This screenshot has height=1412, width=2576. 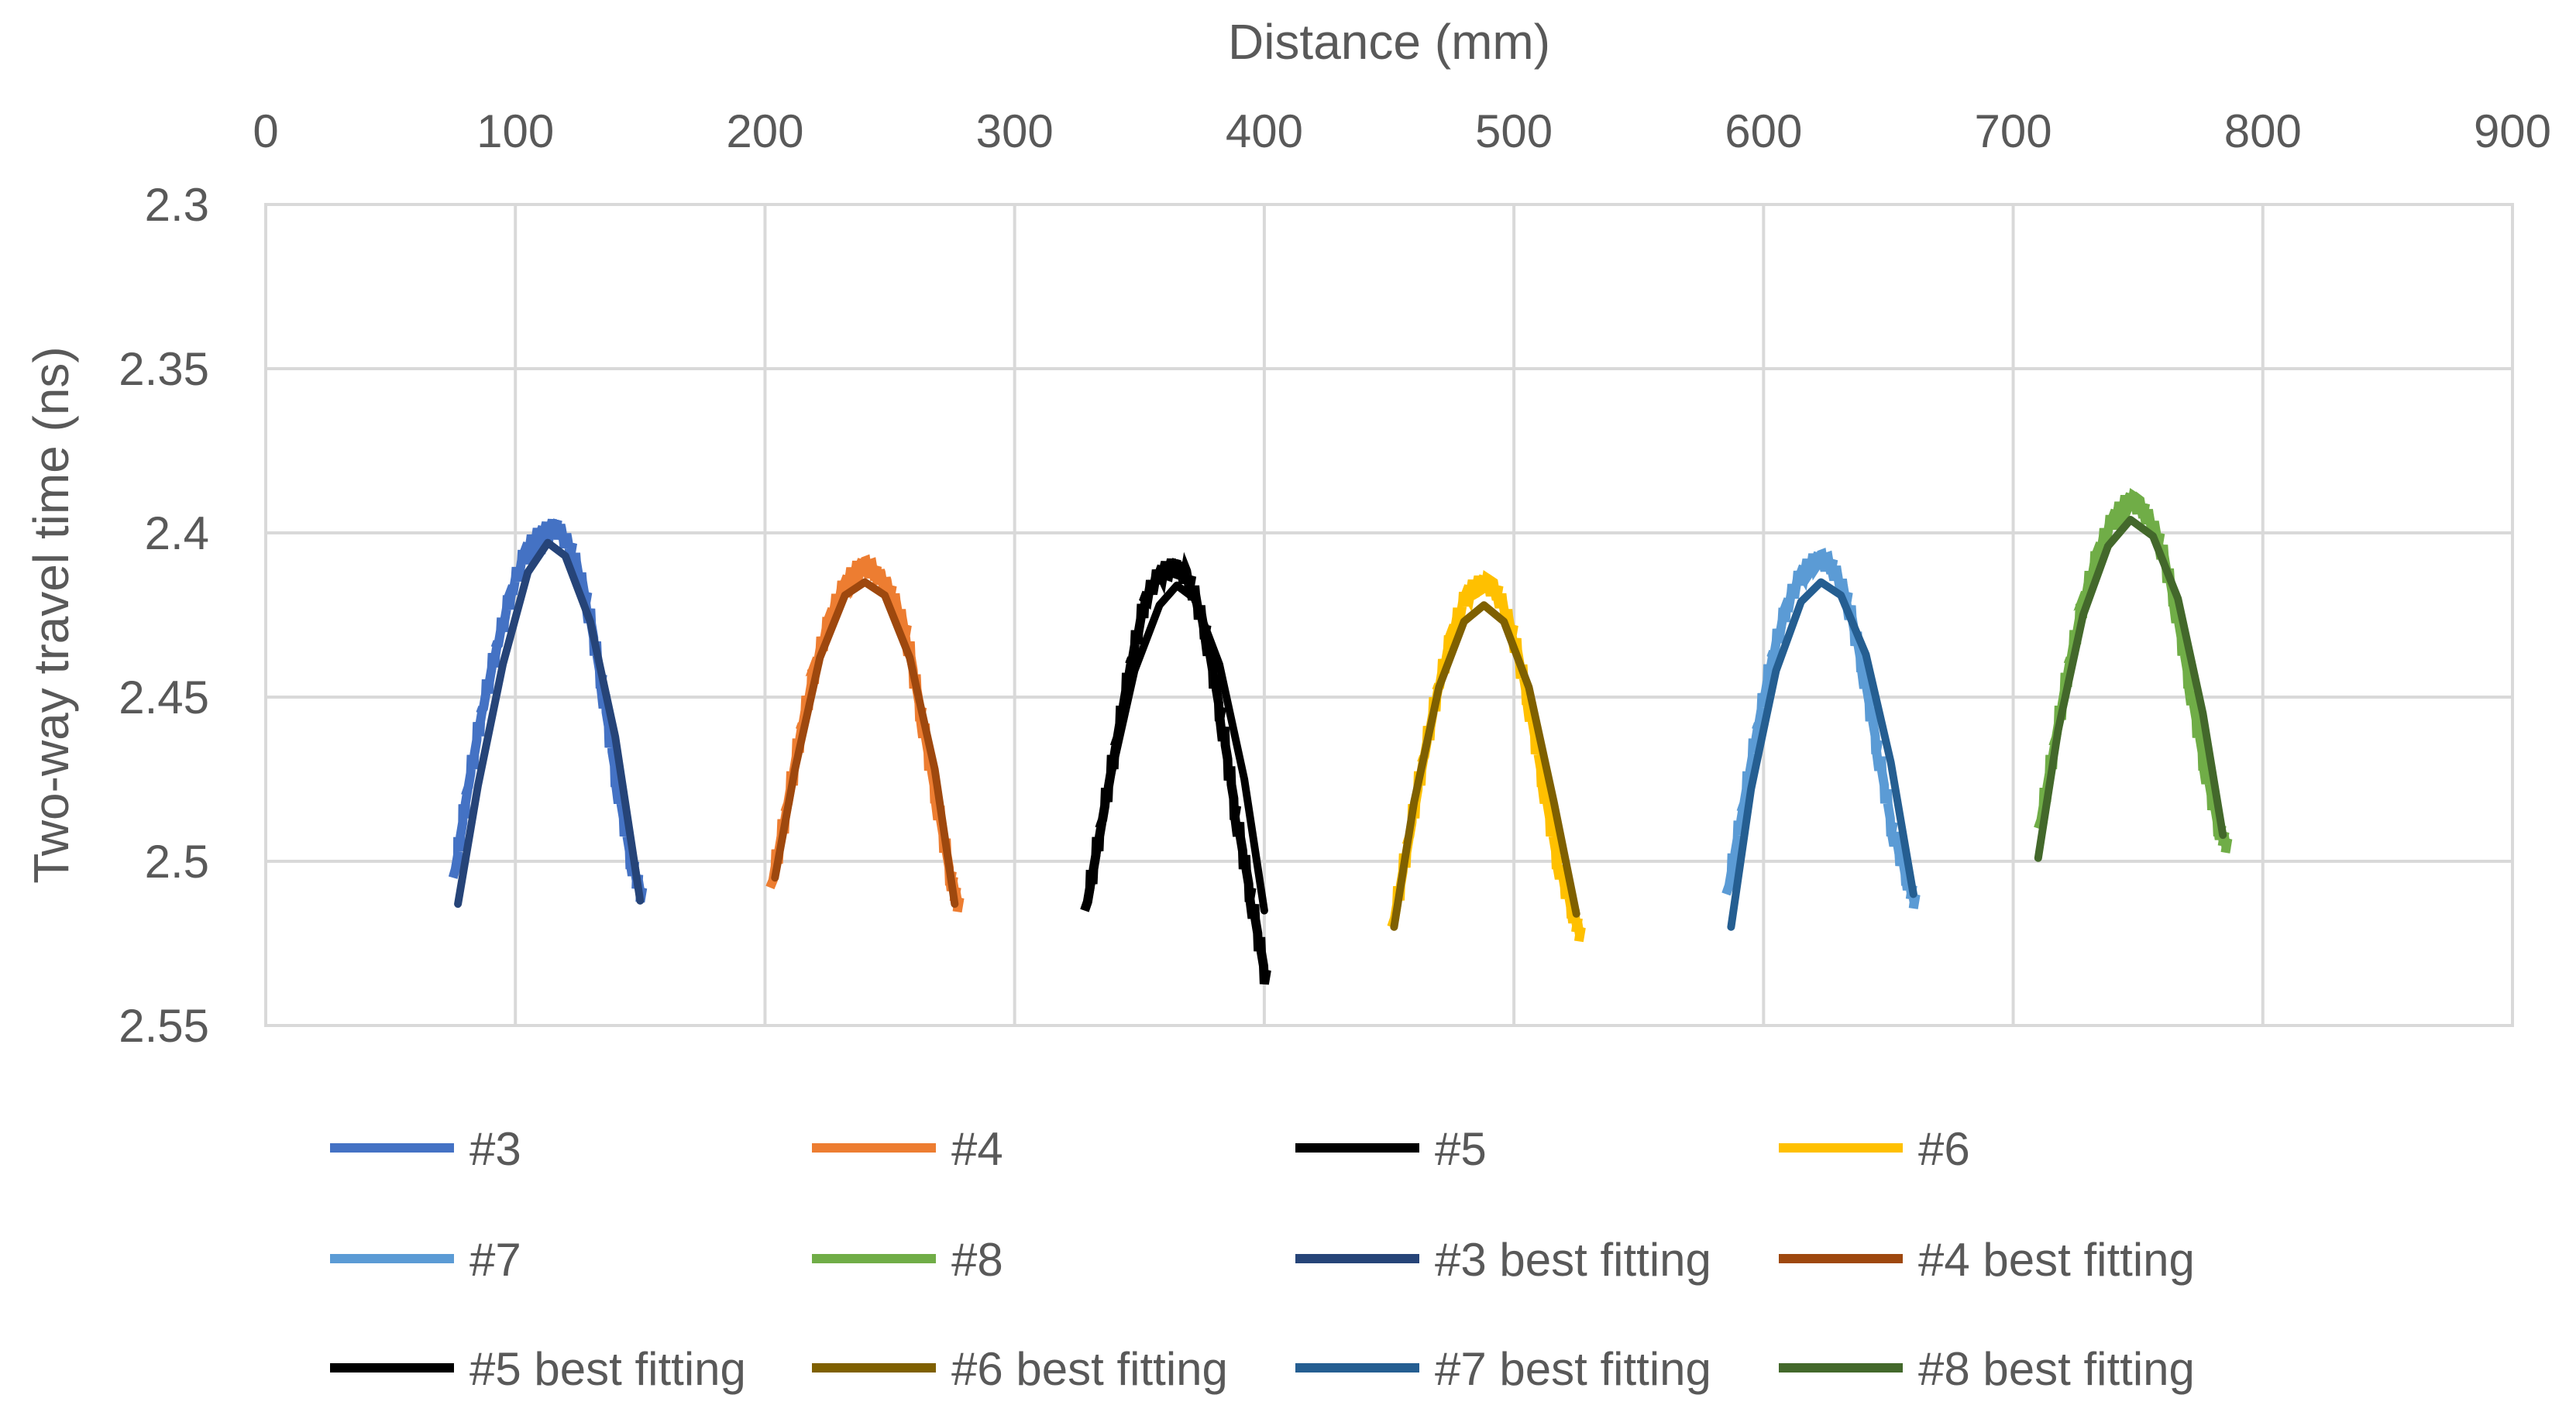 What do you see at coordinates (51, 614) in the screenshot?
I see `y-axis-title: Two-way travel time (ns)` at bounding box center [51, 614].